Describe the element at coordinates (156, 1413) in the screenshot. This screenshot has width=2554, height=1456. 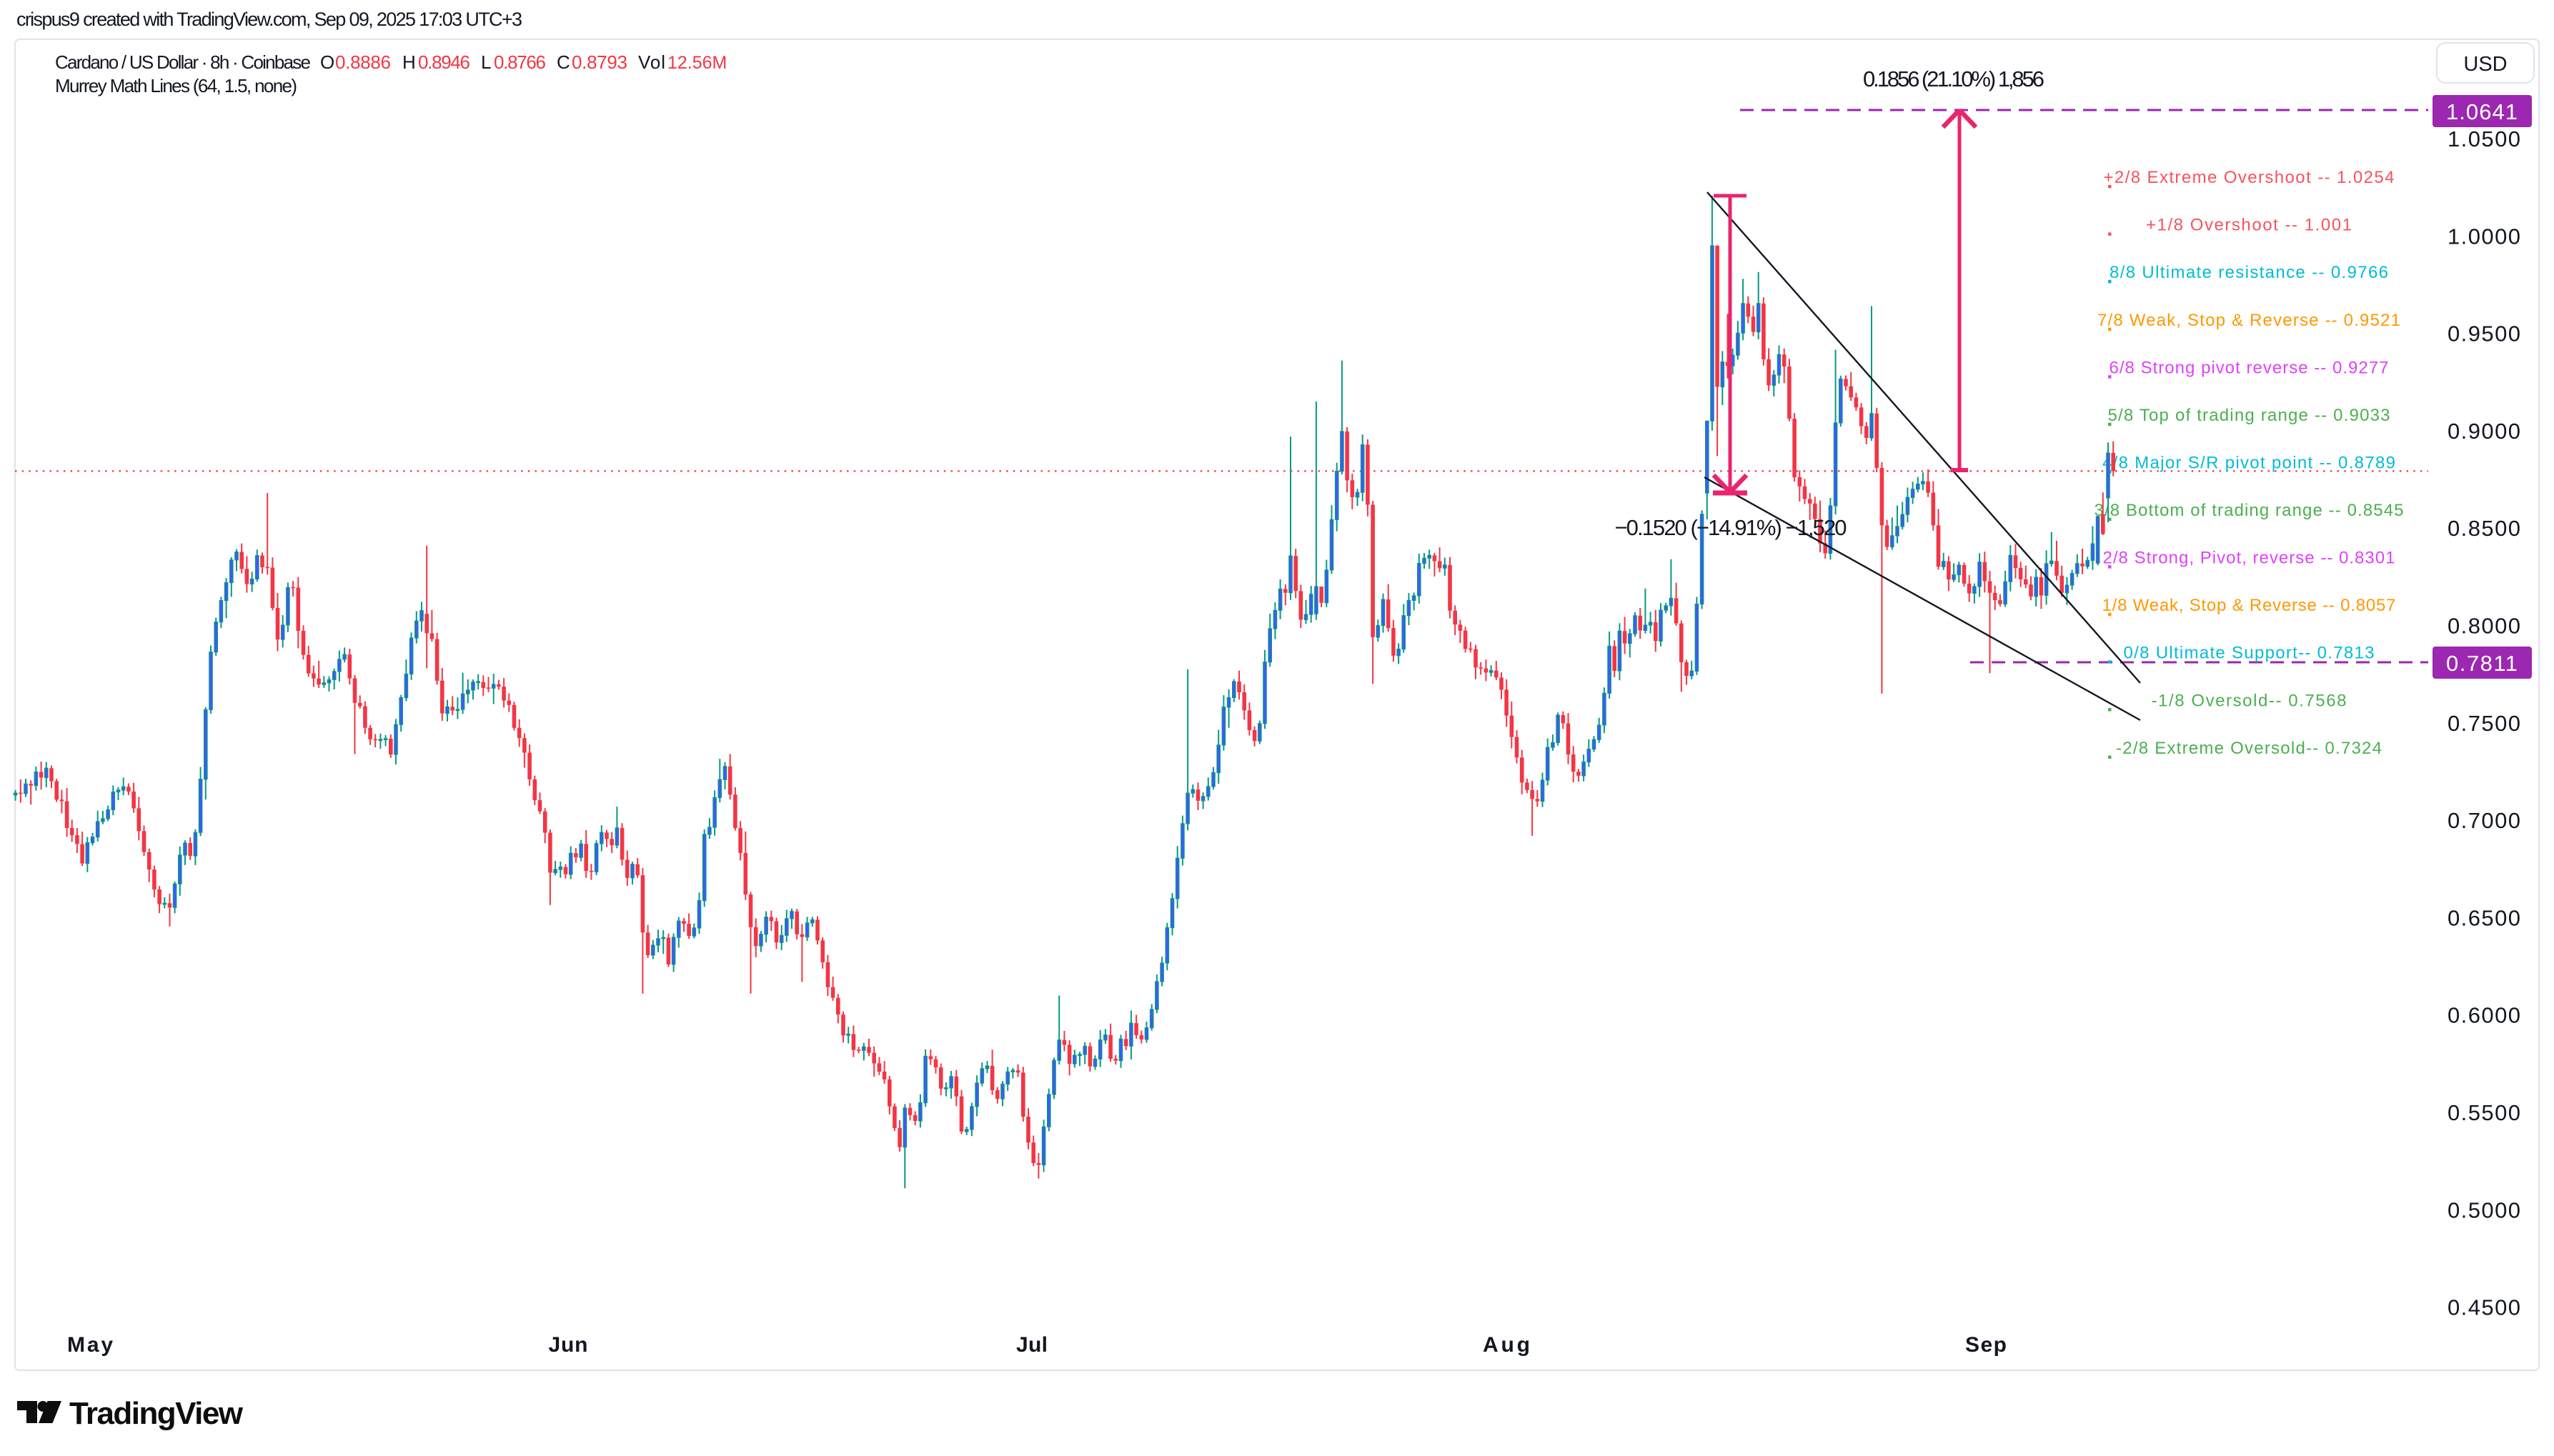
I see `svg-text: TradingView` at that location.